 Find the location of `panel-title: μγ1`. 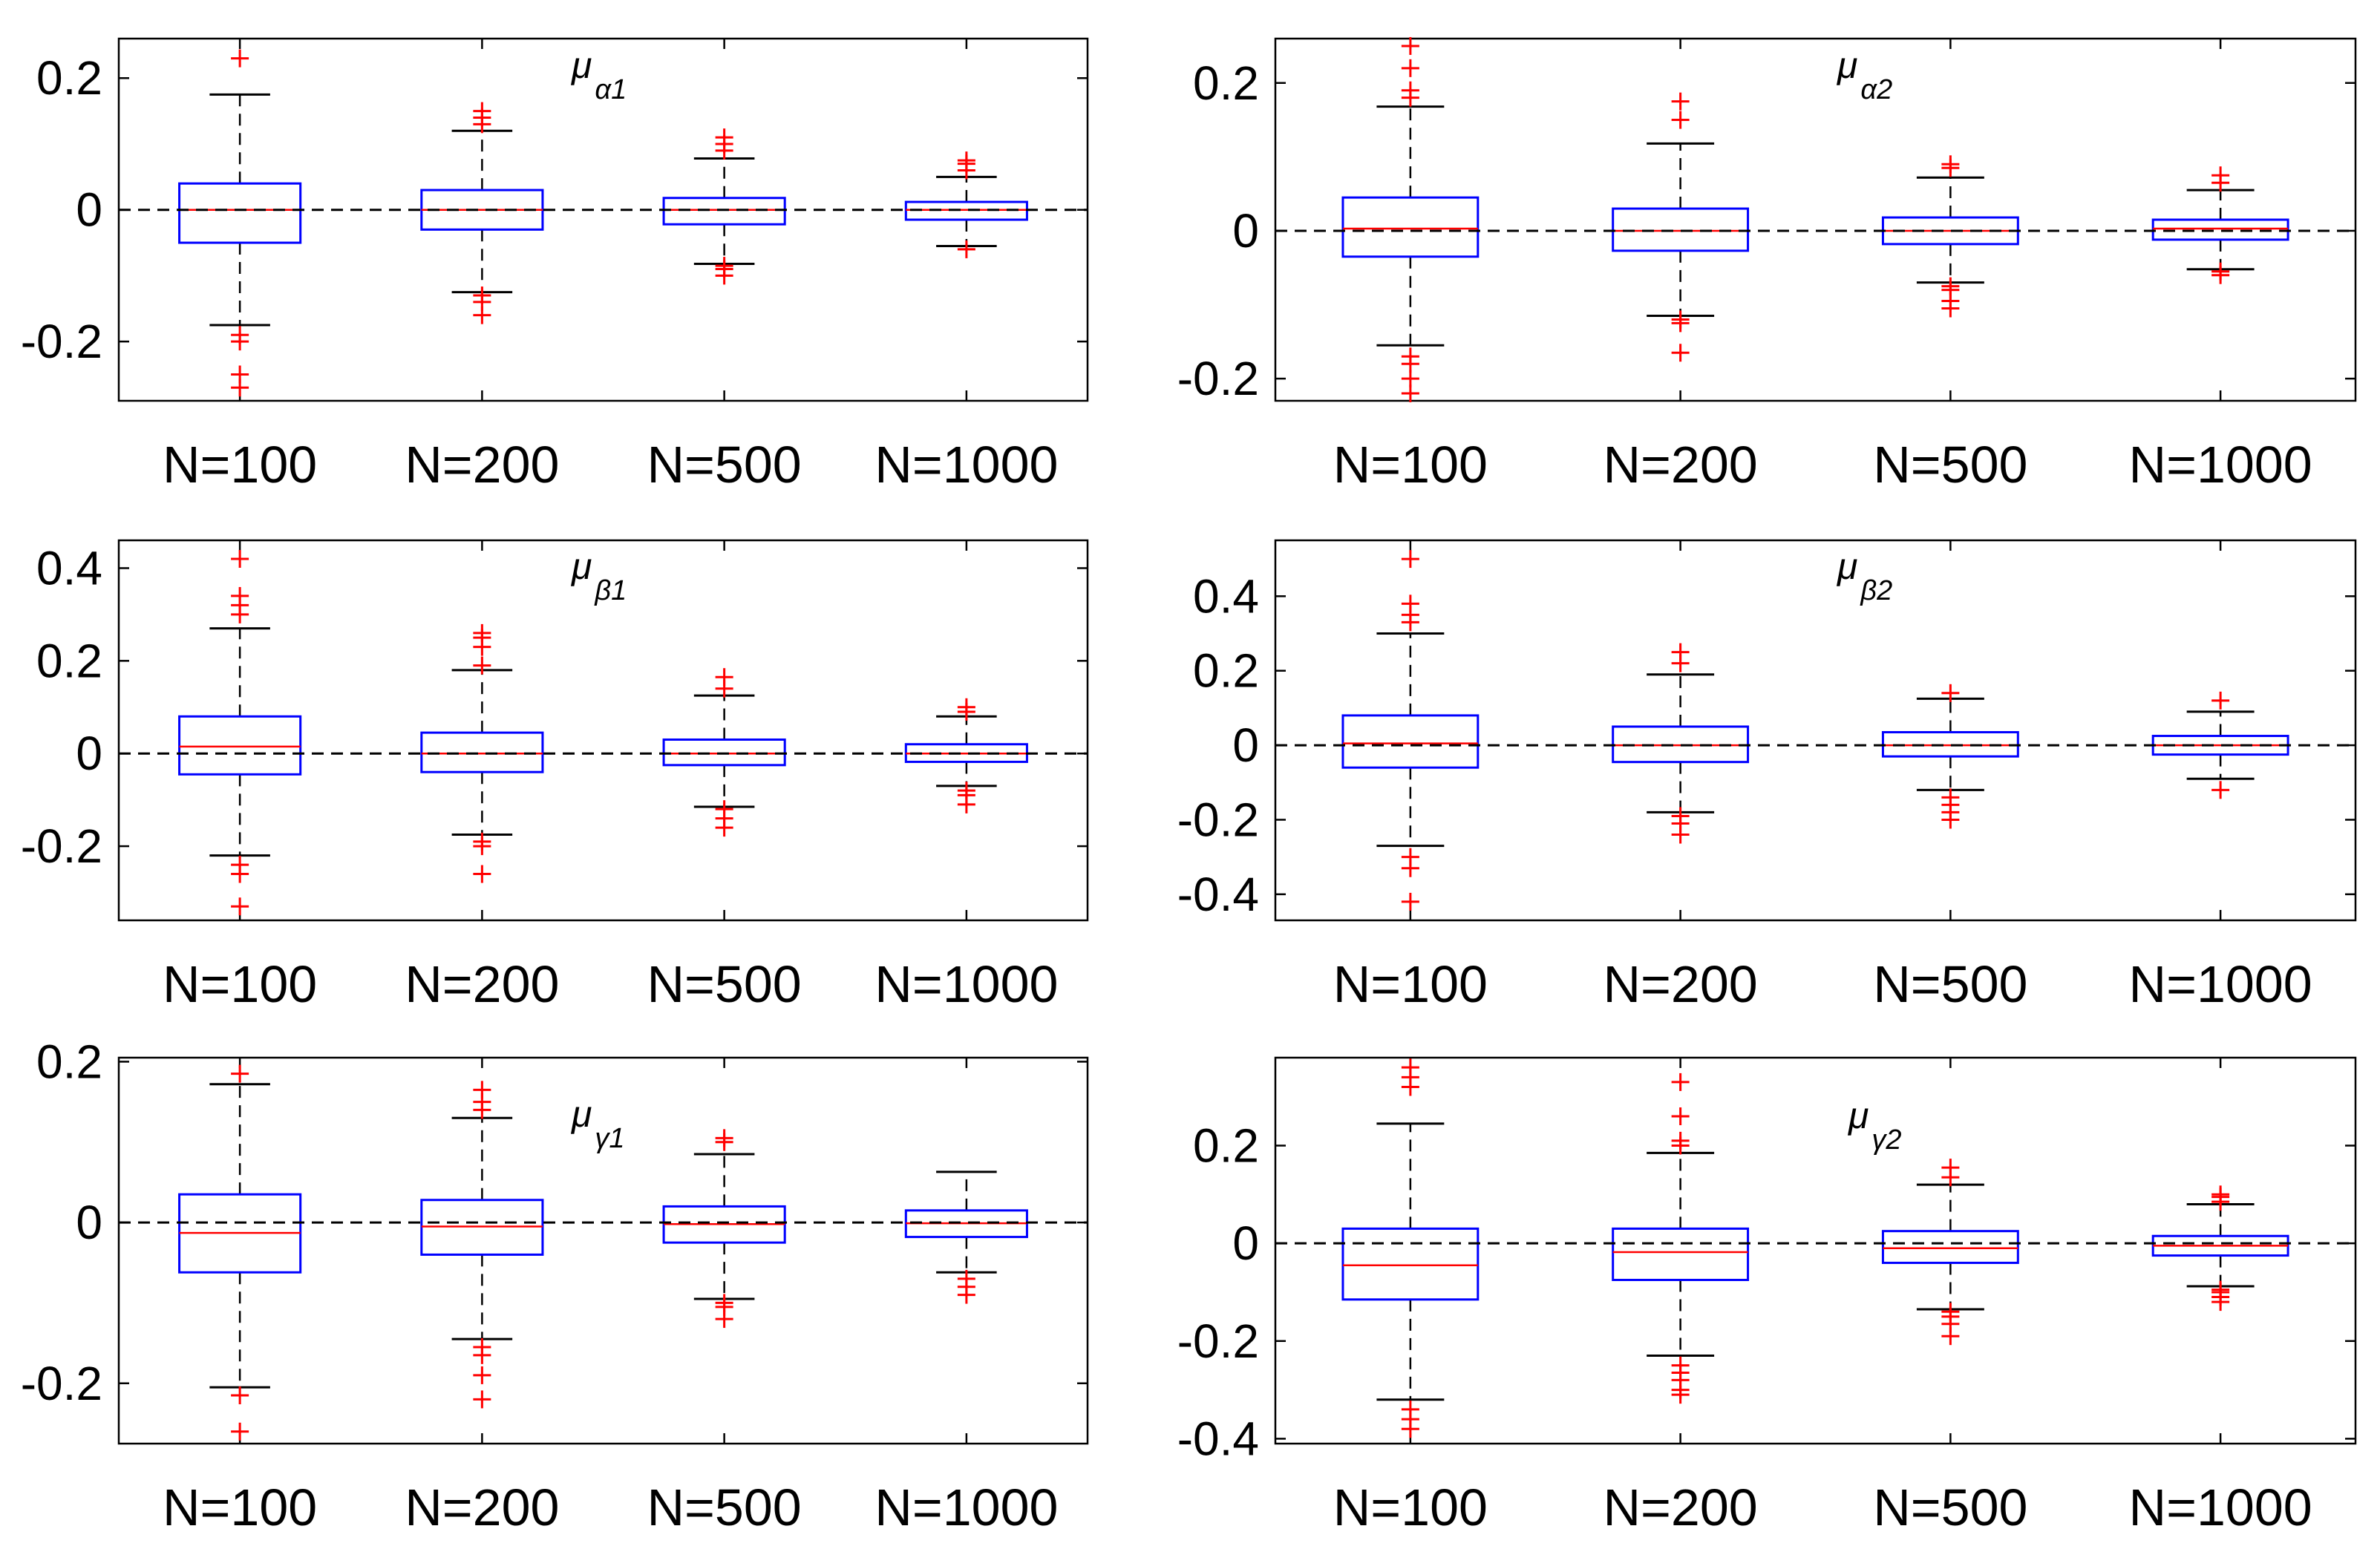

panel-title: μγ1 is located at coordinates (597, 1123).